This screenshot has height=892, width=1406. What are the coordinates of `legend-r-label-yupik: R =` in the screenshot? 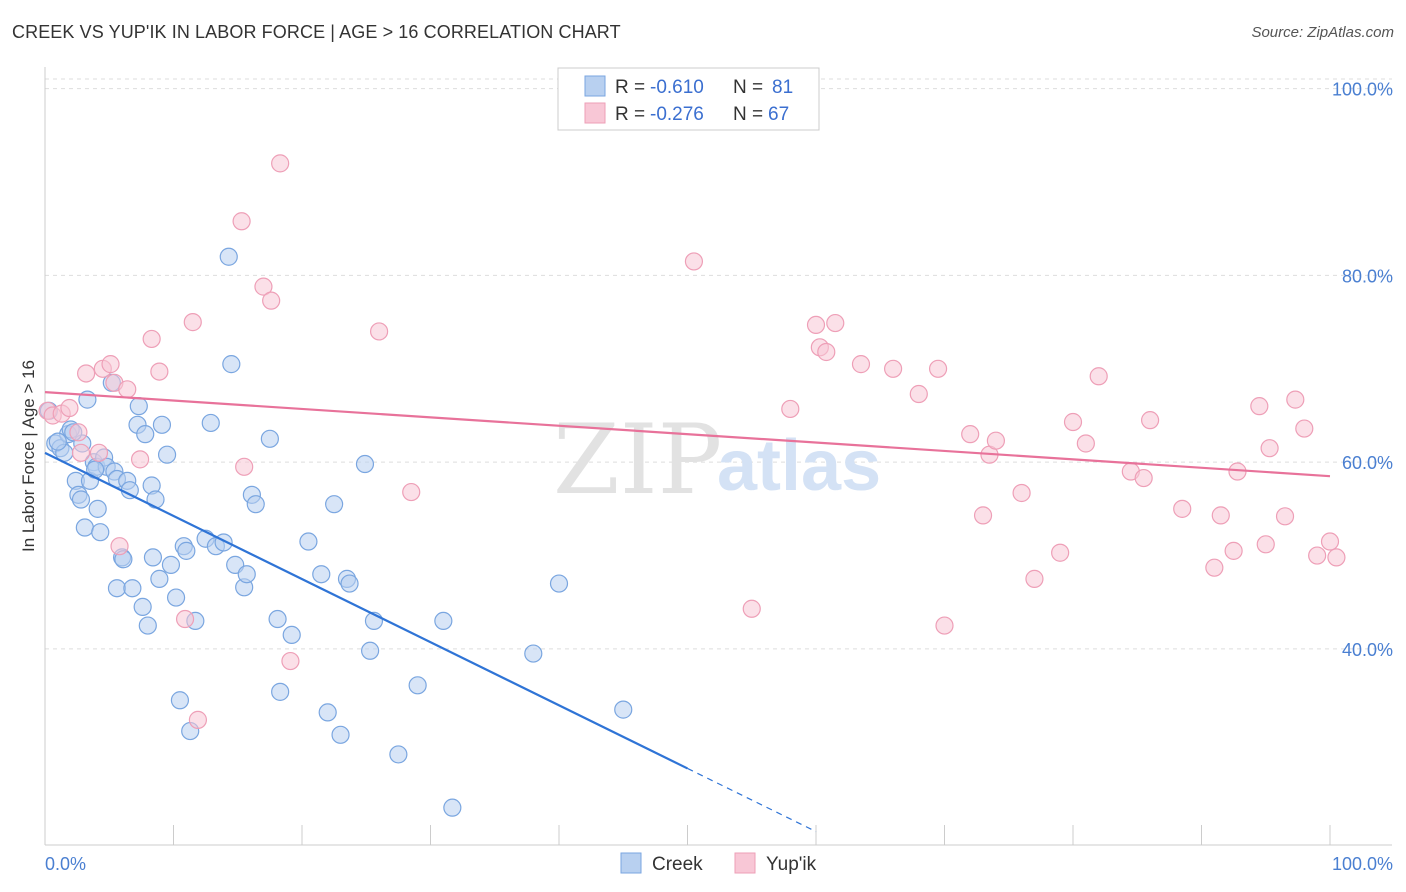 It's located at (630, 114).